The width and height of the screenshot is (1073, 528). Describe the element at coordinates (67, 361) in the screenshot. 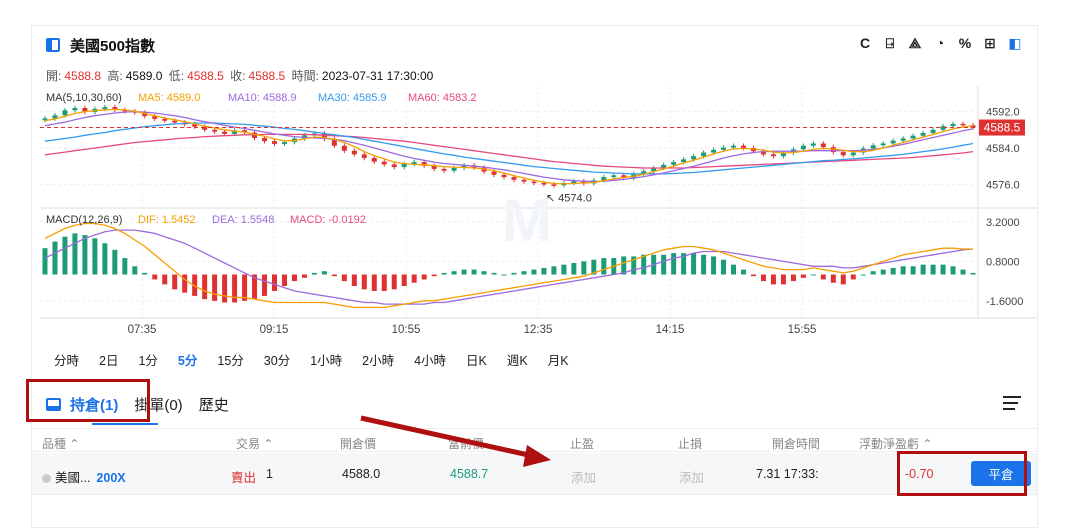

I see `timeframe-0: 分時` at that location.